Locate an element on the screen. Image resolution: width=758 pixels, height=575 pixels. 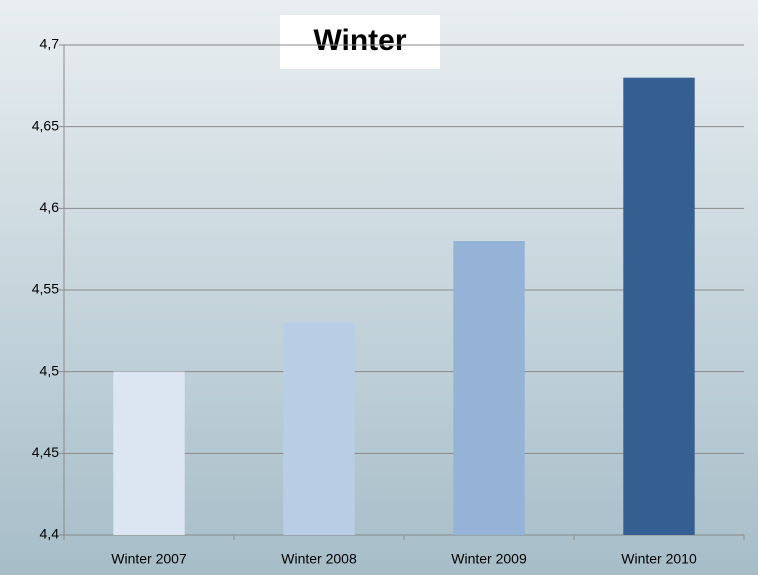
y-tick-label: 4,5 is located at coordinates (50, 370).